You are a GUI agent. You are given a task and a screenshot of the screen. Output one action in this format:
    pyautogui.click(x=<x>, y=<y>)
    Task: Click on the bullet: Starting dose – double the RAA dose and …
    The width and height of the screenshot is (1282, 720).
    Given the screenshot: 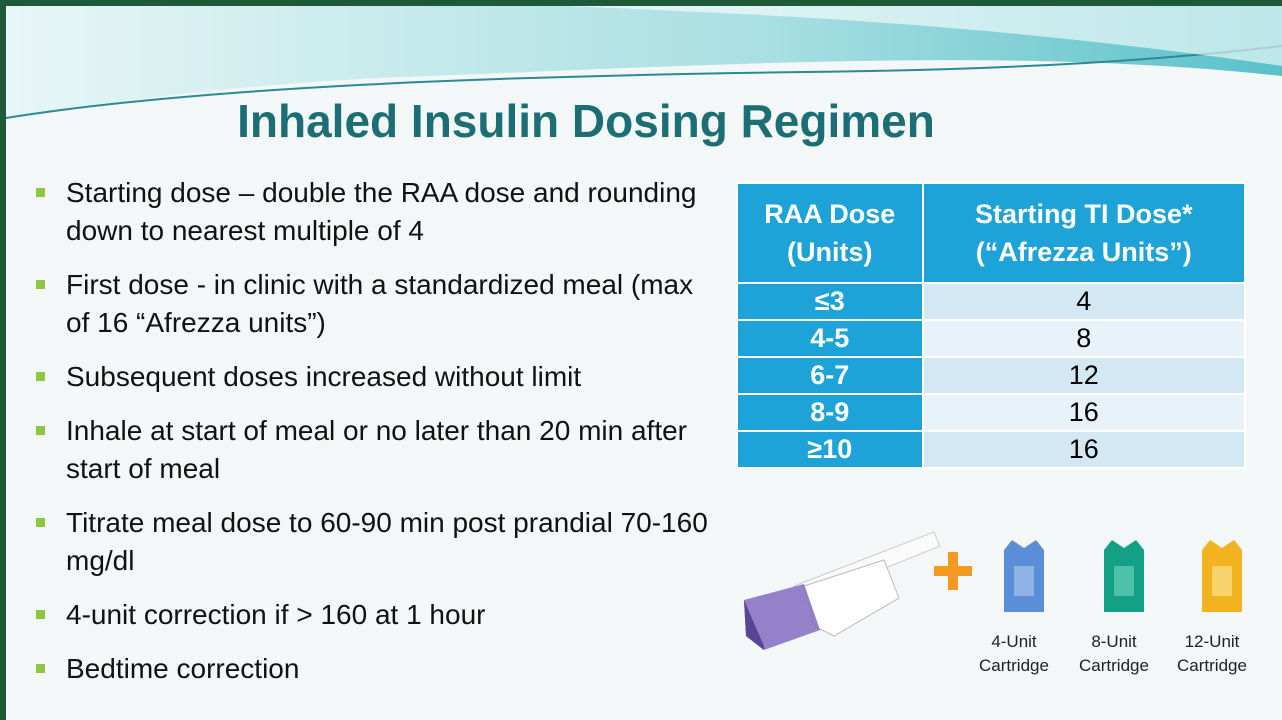 What is the action you would take?
    pyautogui.click(x=376, y=212)
    